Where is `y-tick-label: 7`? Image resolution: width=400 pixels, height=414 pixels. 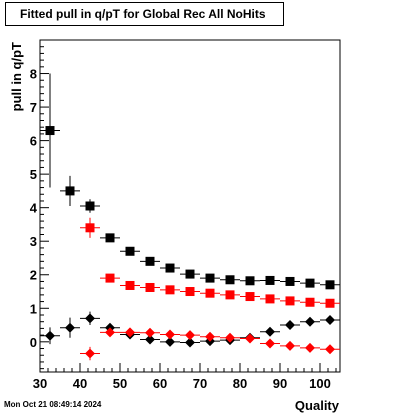 y-tick-label: 7 is located at coordinates (33, 107).